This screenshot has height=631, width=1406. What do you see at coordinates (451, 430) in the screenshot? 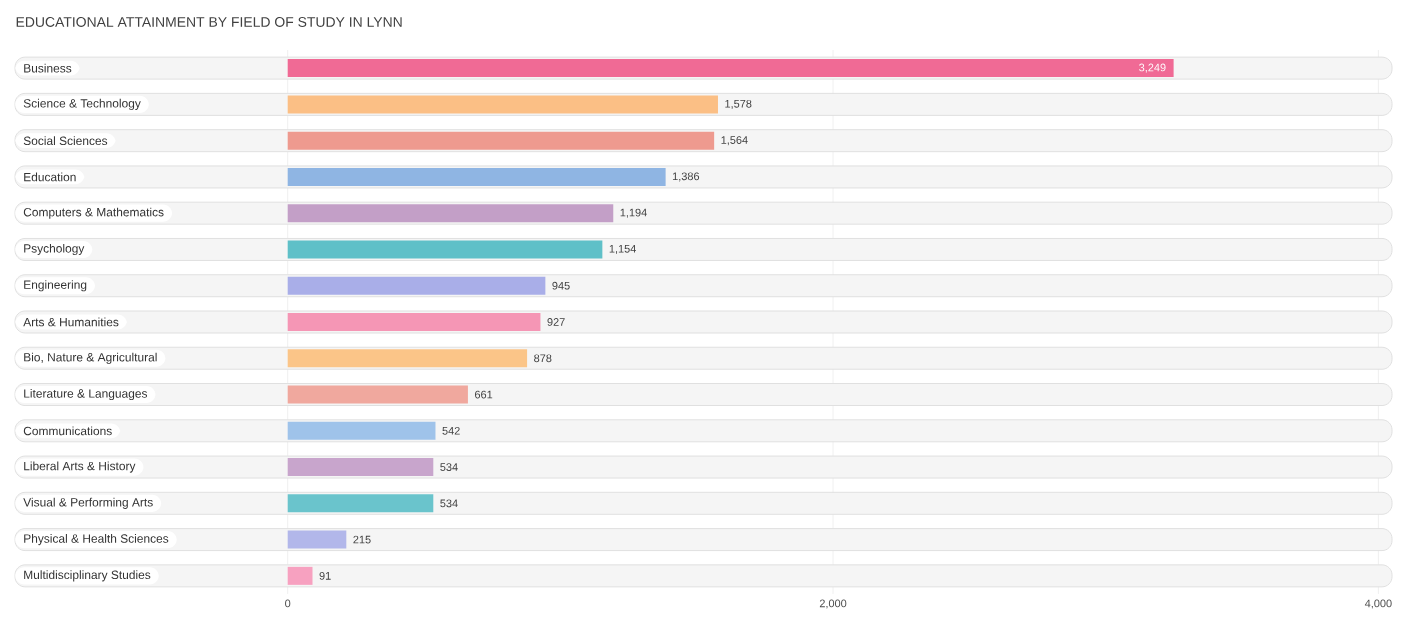
I see `data-label: 542` at bounding box center [451, 430].